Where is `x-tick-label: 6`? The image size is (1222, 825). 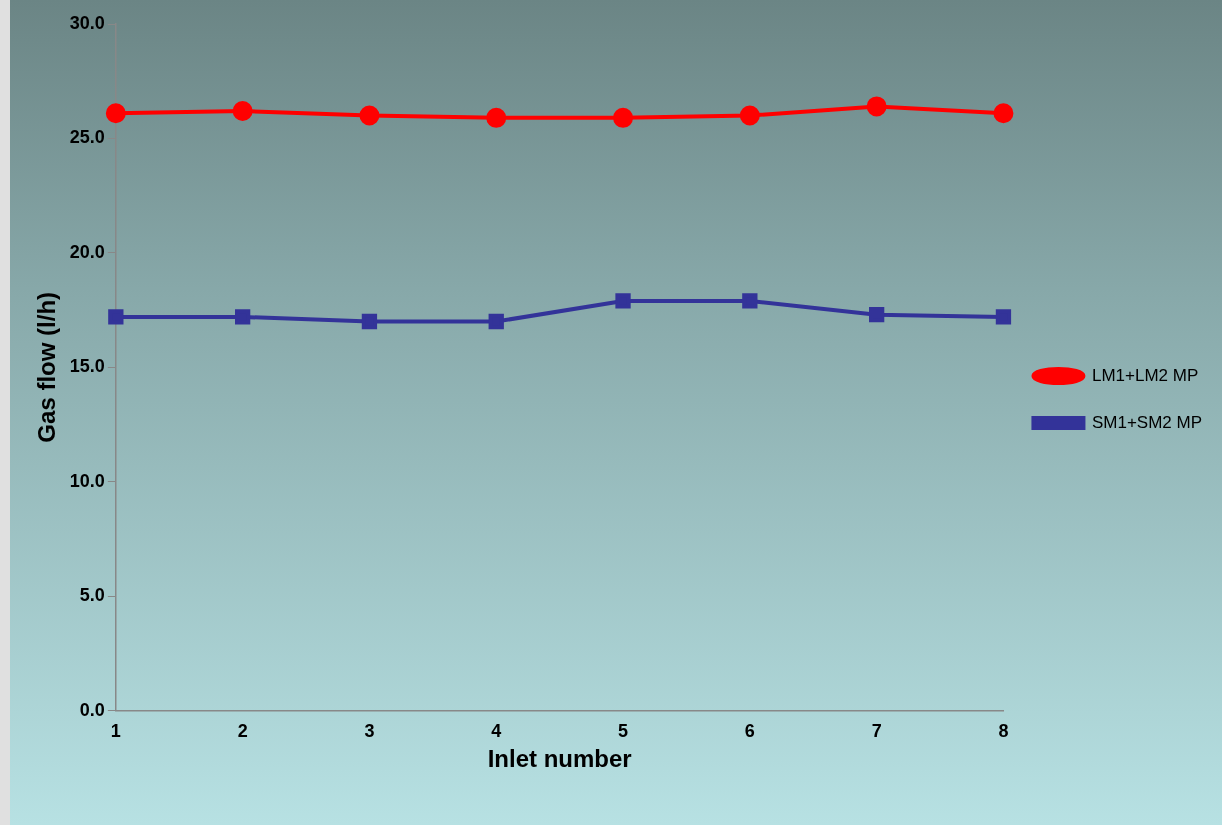
x-tick-label: 6 is located at coordinates (749, 731).